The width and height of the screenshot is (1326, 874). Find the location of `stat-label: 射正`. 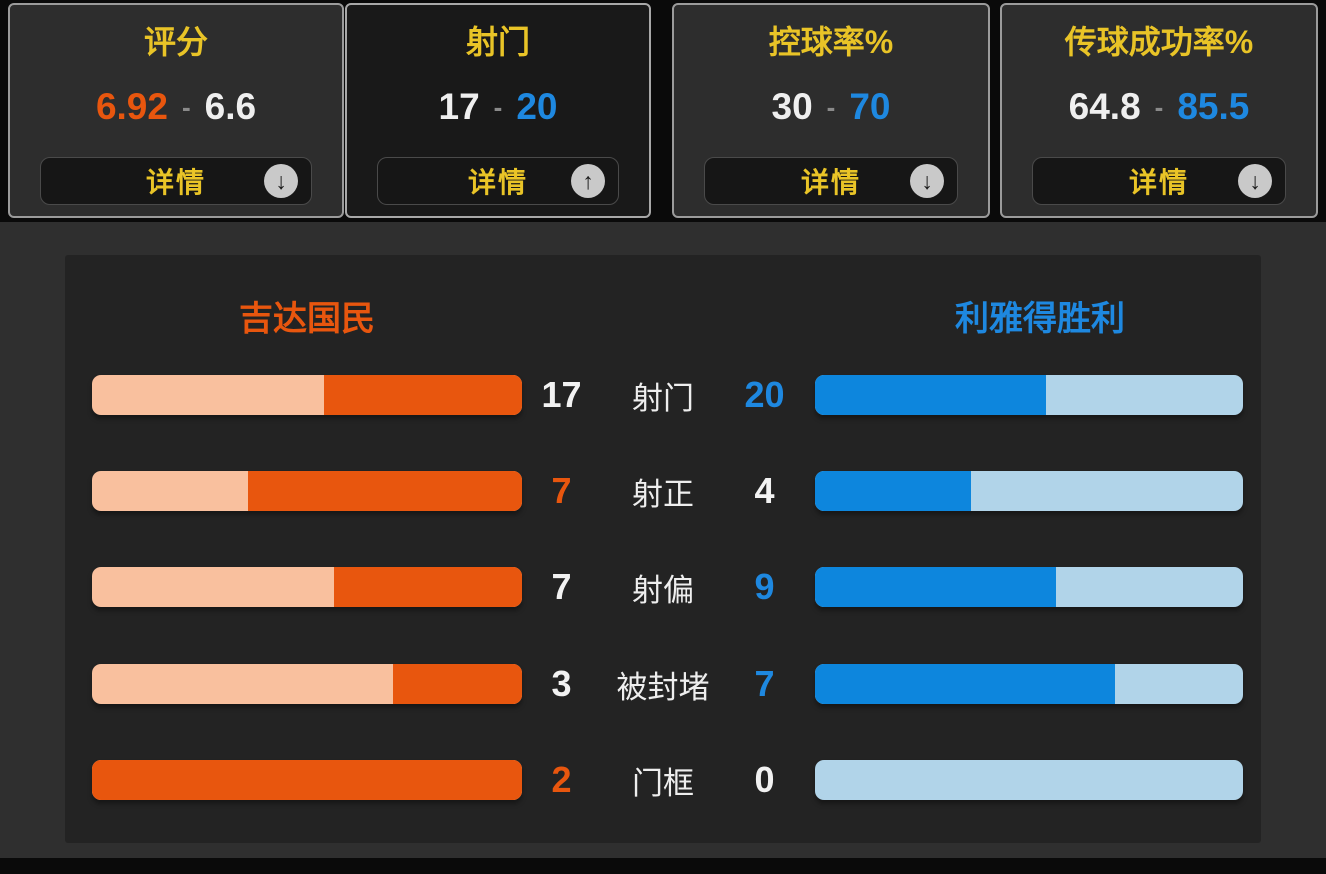

stat-label: 射正 is located at coordinates (663, 494).